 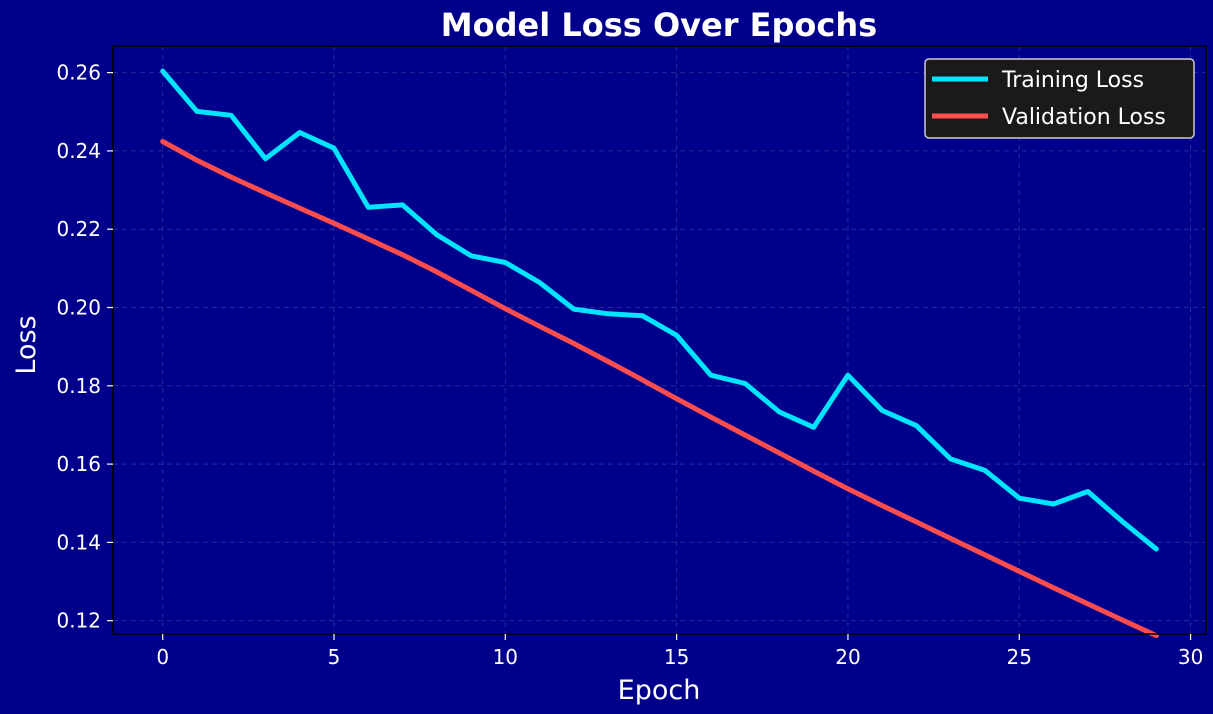 I want to click on y-tick-label: 0.16, so click(x=78, y=464).